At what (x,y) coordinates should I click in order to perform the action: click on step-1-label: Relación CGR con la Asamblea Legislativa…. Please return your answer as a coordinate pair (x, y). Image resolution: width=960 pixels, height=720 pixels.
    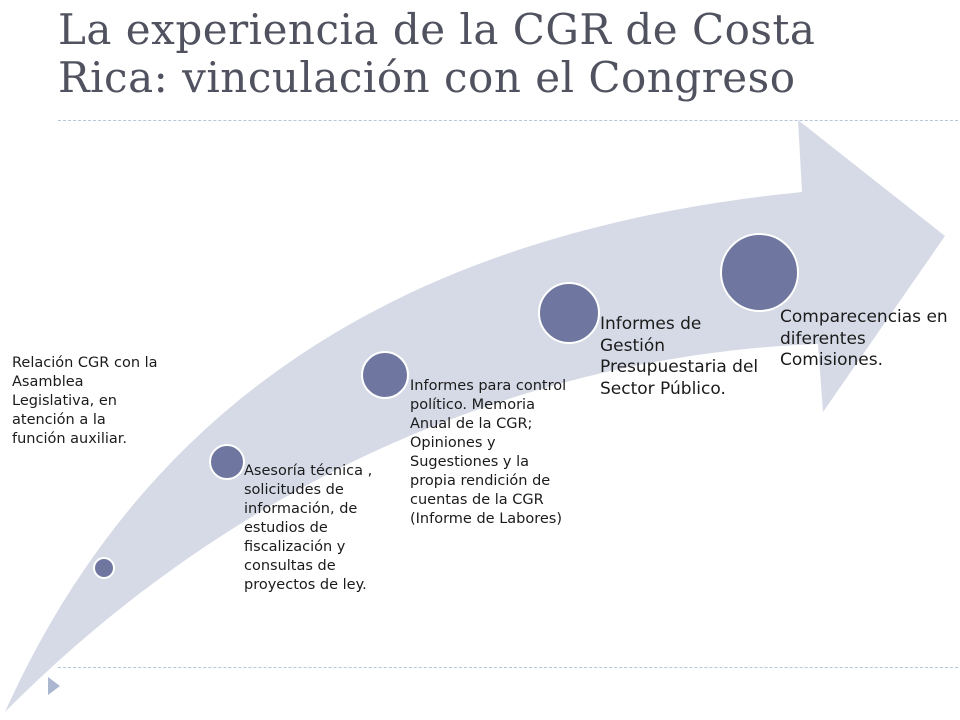
    Looking at the image, I should click on (85, 401).